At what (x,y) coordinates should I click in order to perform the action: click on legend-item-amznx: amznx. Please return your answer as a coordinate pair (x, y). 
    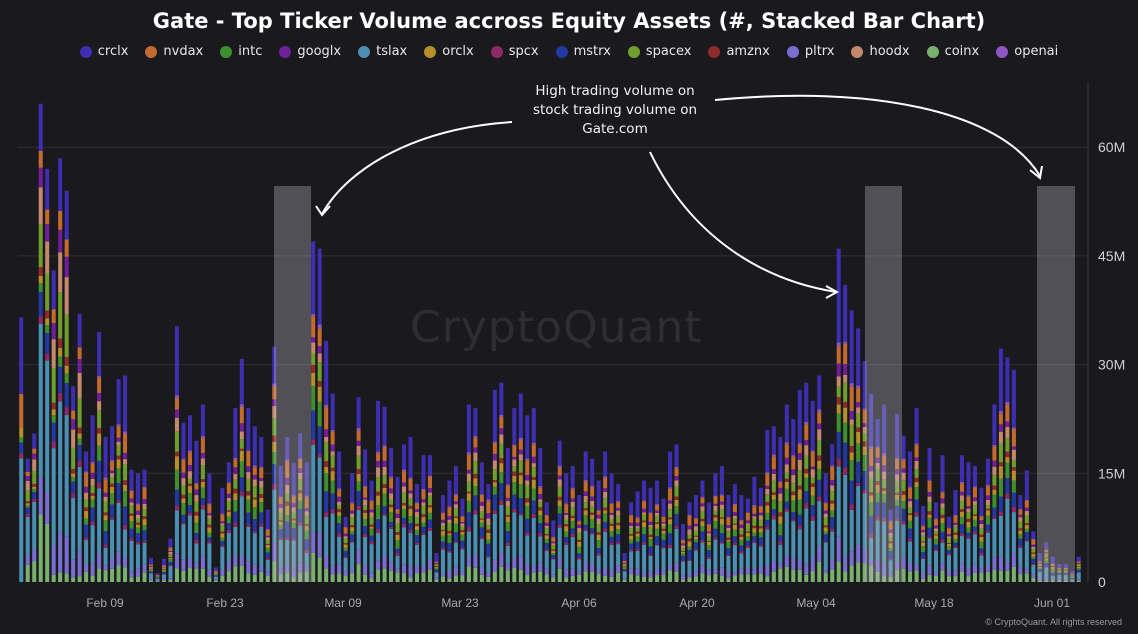
    Looking at the image, I should click on (739, 51).